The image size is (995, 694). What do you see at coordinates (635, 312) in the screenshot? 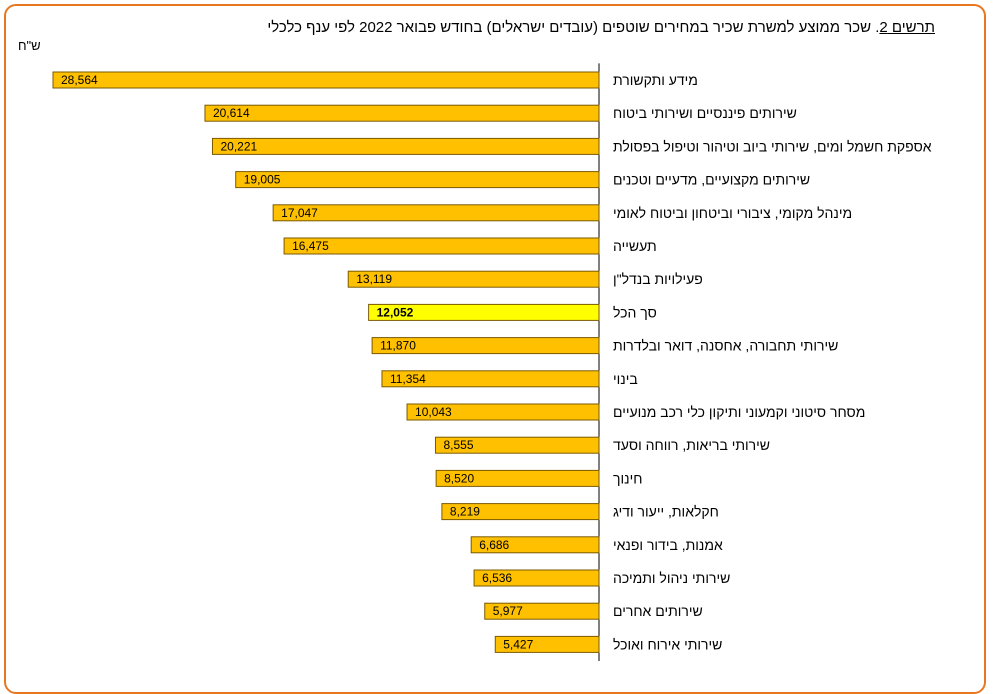
I see `category-label: סך הכל` at bounding box center [635, 312].